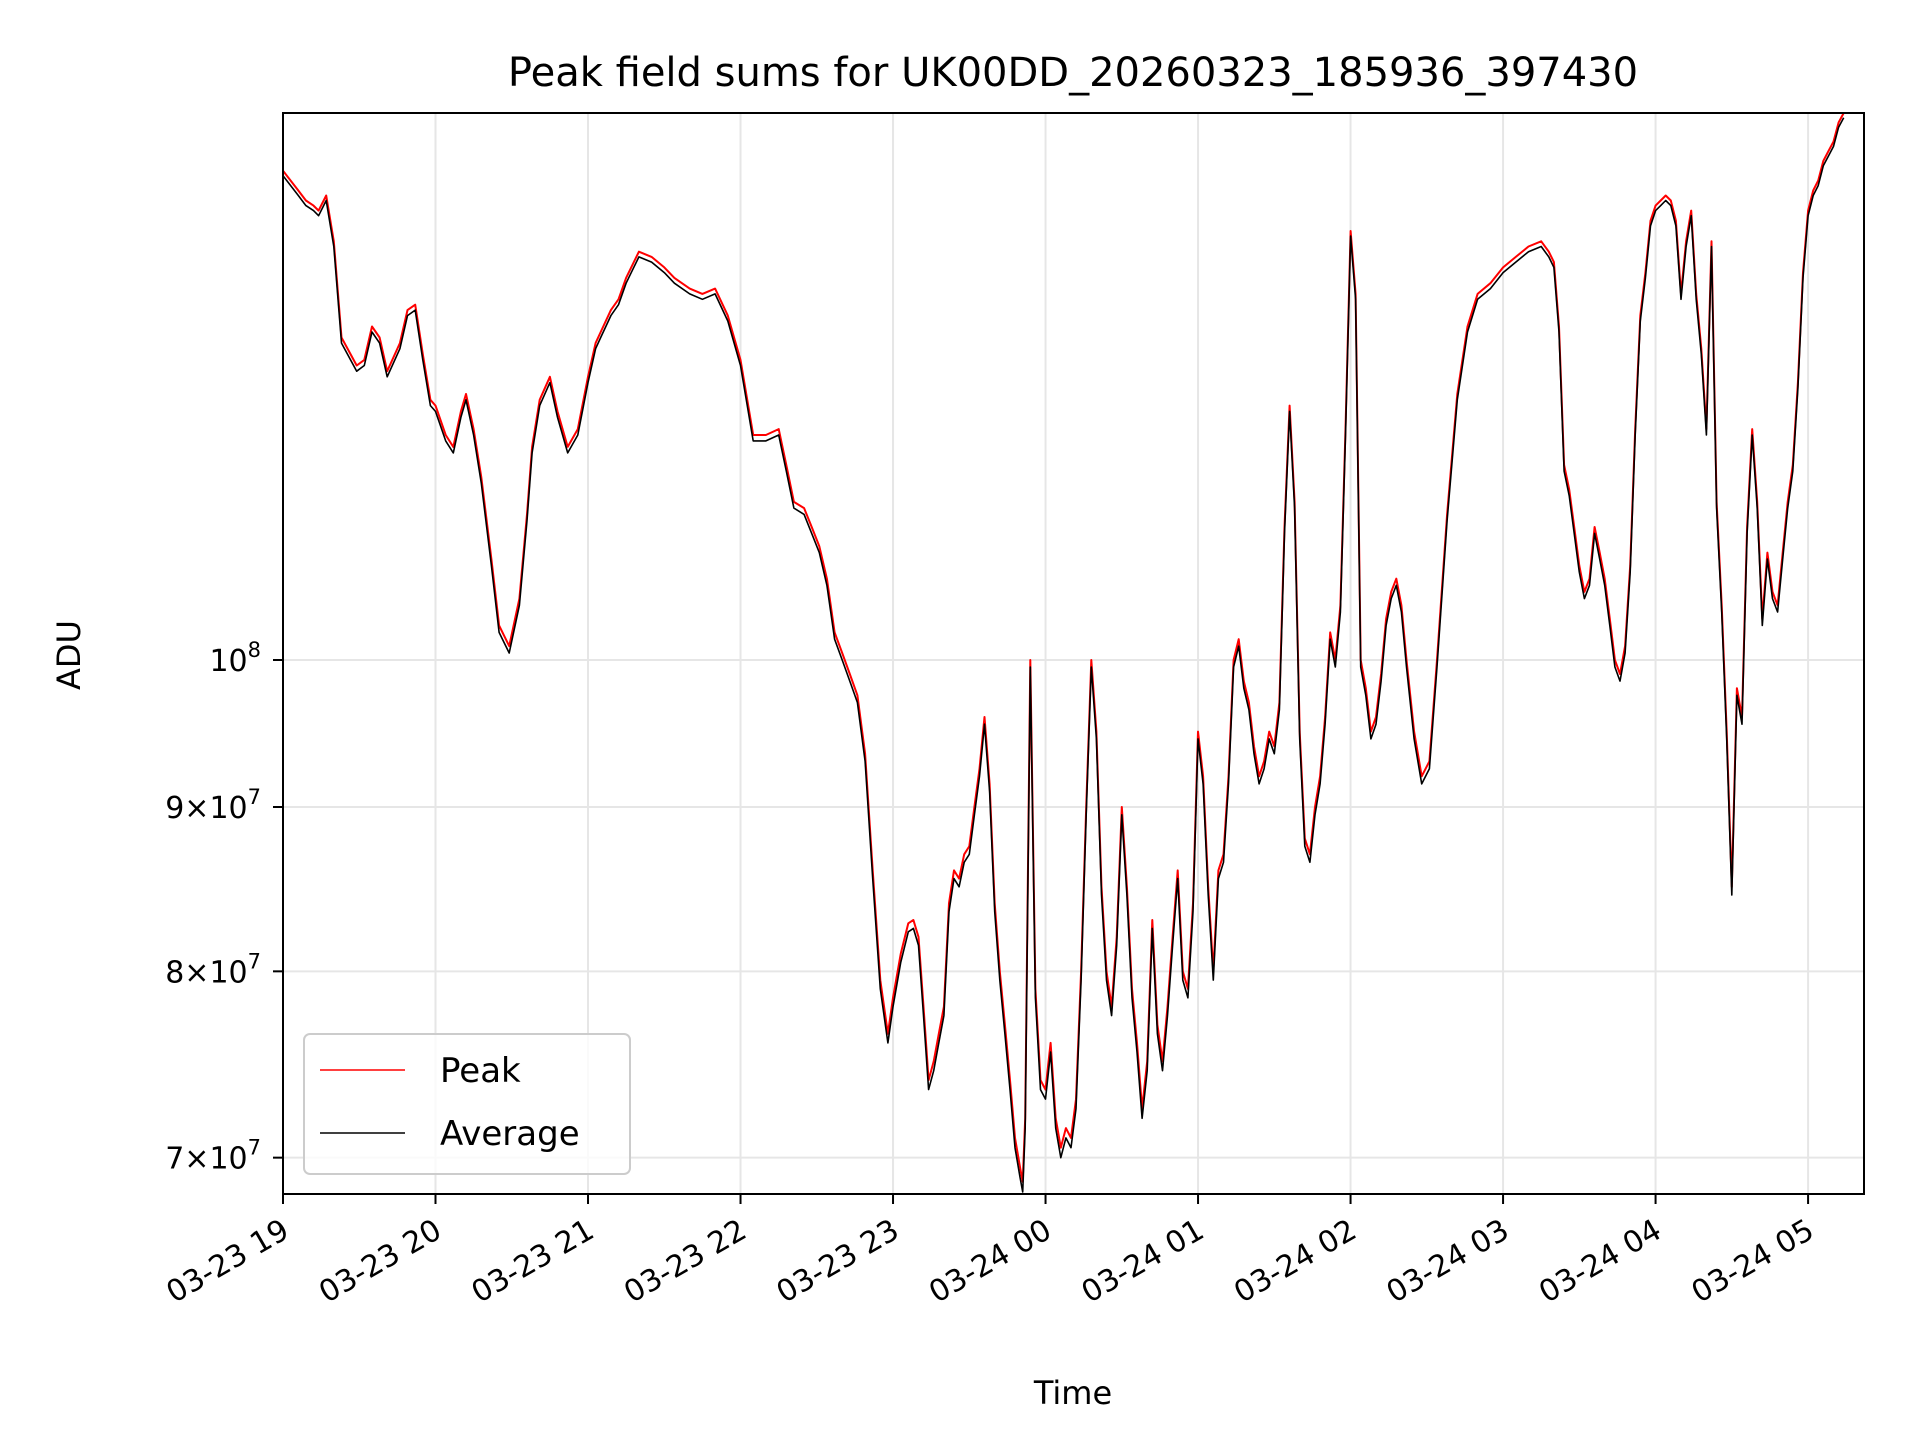  Describe the element at coordinates (1072, 1393) in the screenshot. I see `x-axis-label: Time` at that location.